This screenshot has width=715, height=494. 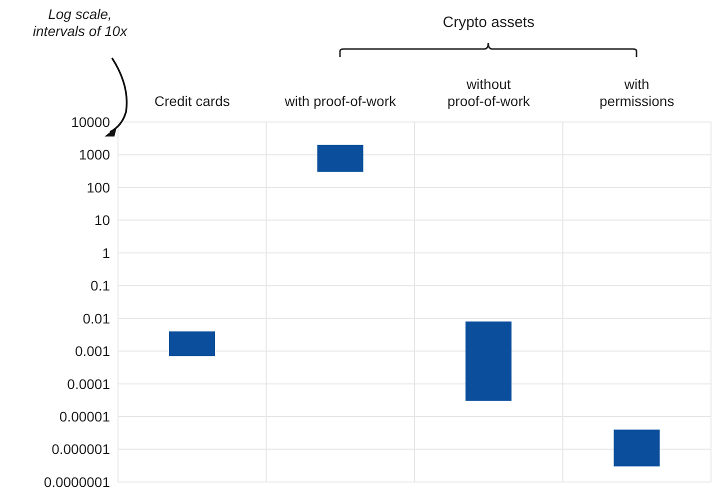 What do you see at coordinates (80, 23) in the screenshot?
I see `text: Log scale, intervals of 10x` at bounding box center [80, 23].